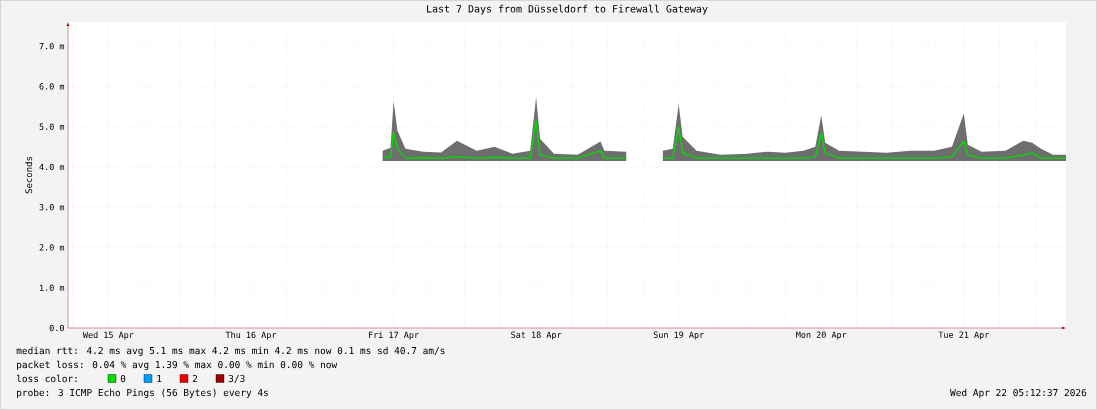 The height and width of the screenshot is (410, 1097). Describe the element at coordinates (195, 378) in the screenshot. I see `text: 2` at that location.